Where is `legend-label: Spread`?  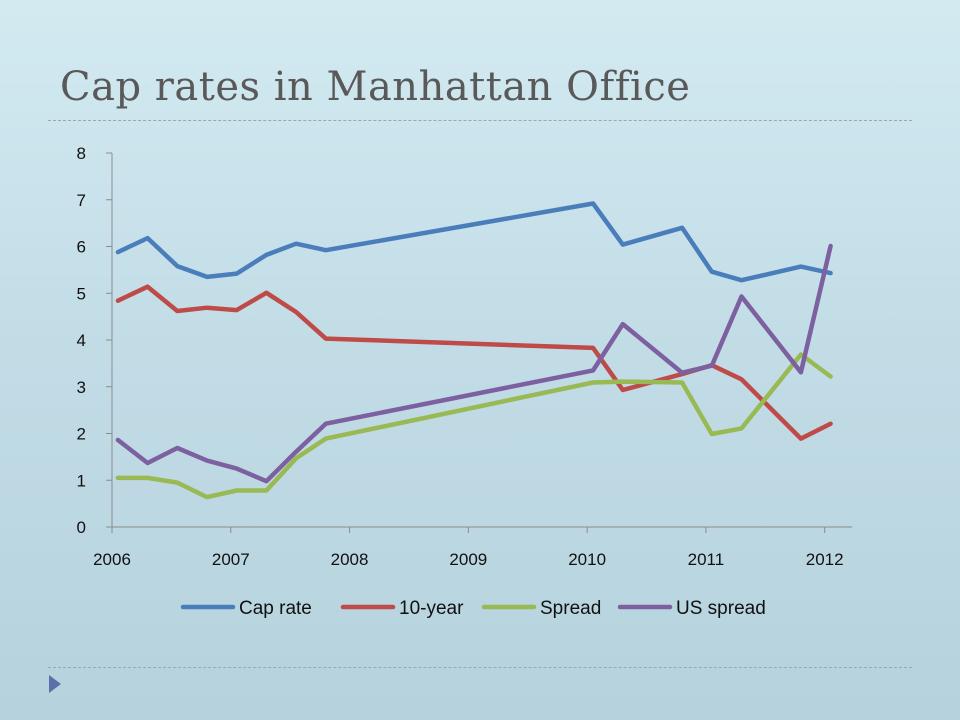
legend-label: Spread is located at coordinates (570, 608).